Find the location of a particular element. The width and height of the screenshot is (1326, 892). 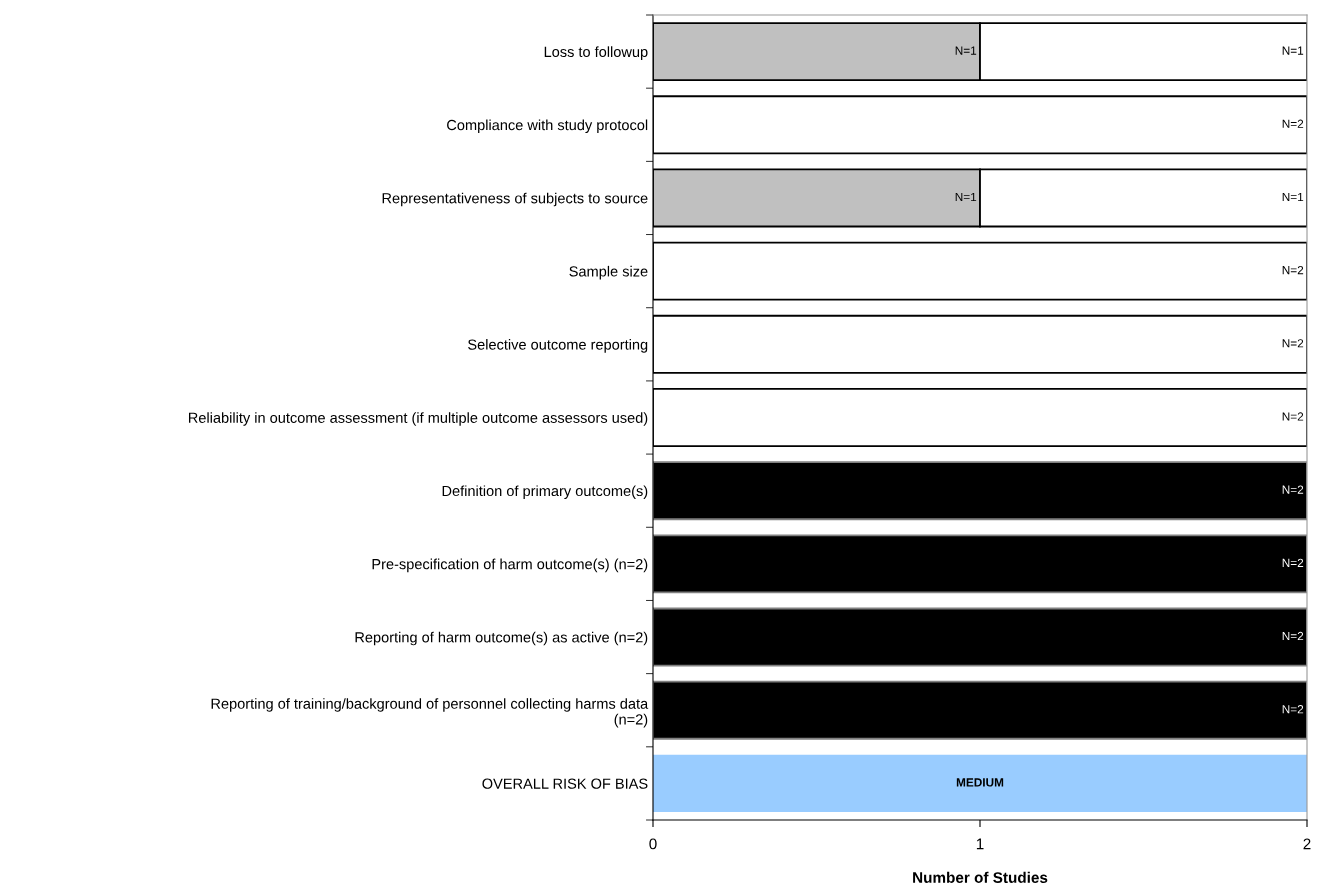

y-tick-label: Compliance with study protocol is located at coordinates (547, 126).